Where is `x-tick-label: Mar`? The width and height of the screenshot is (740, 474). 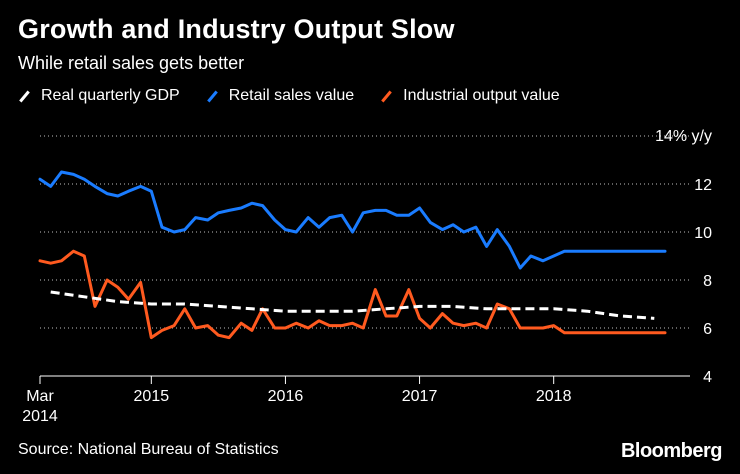 x-tick-label: Mar is located at coordinates (40, 396).